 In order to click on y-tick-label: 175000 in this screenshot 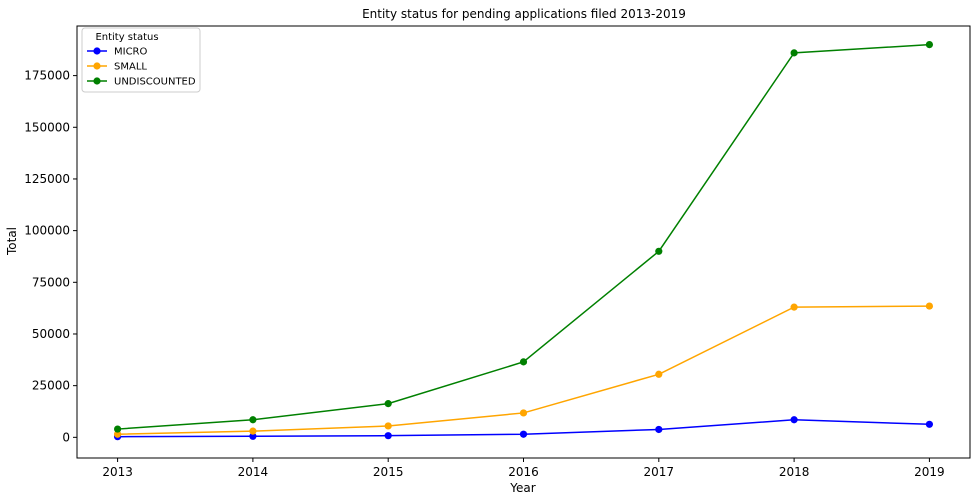, I will do `click(47, 76)`.